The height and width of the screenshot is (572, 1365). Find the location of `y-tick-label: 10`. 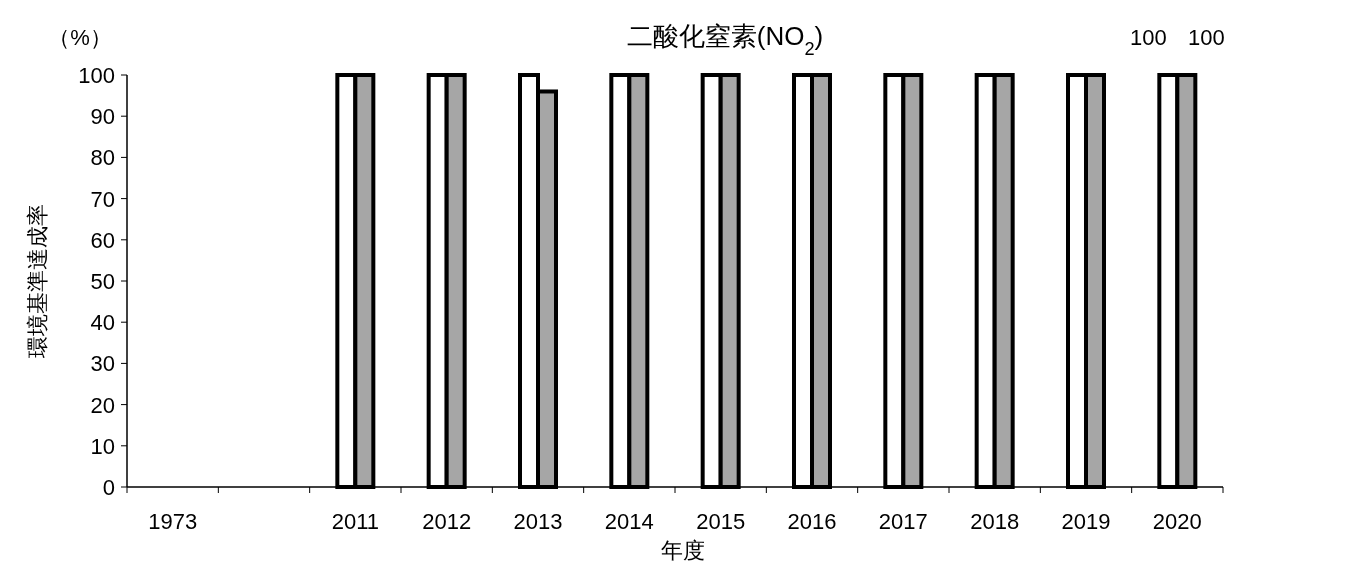

y-tick-label: 10 is located at coordinates (102, 446).